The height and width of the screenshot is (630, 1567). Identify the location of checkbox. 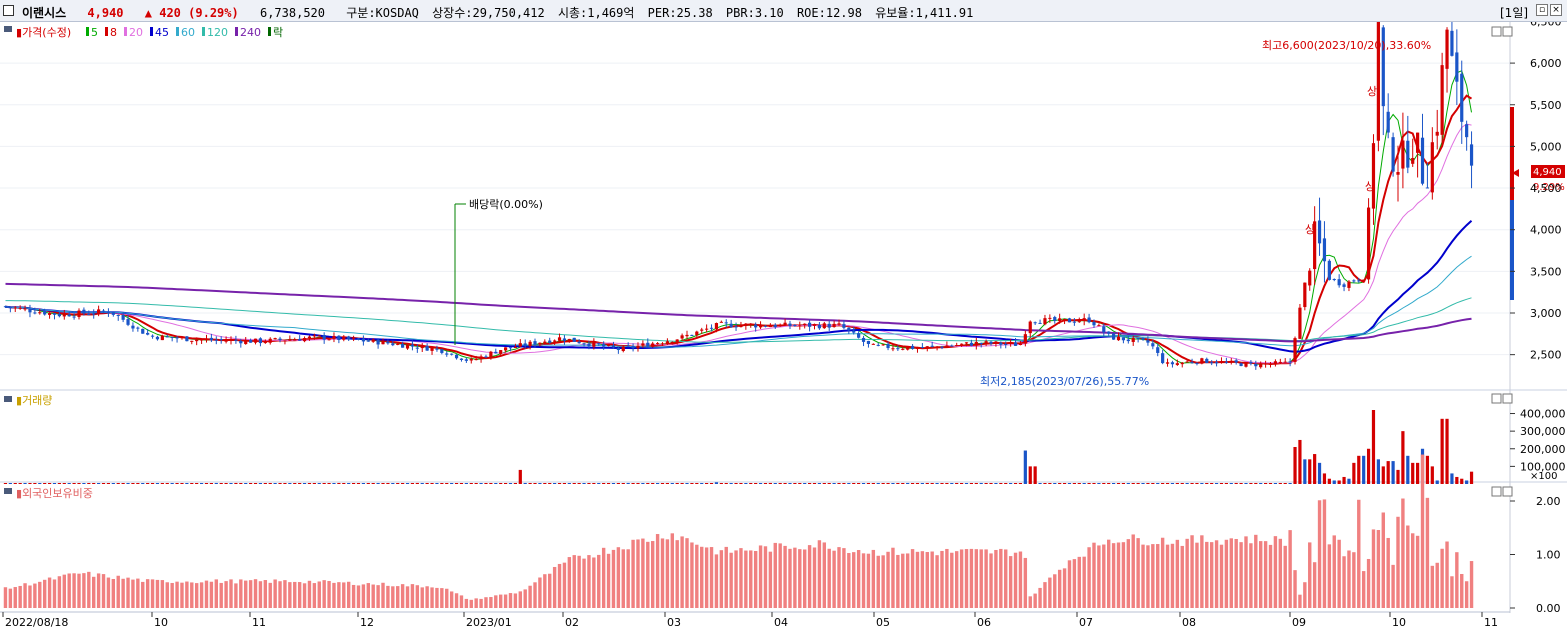
(8, 10).